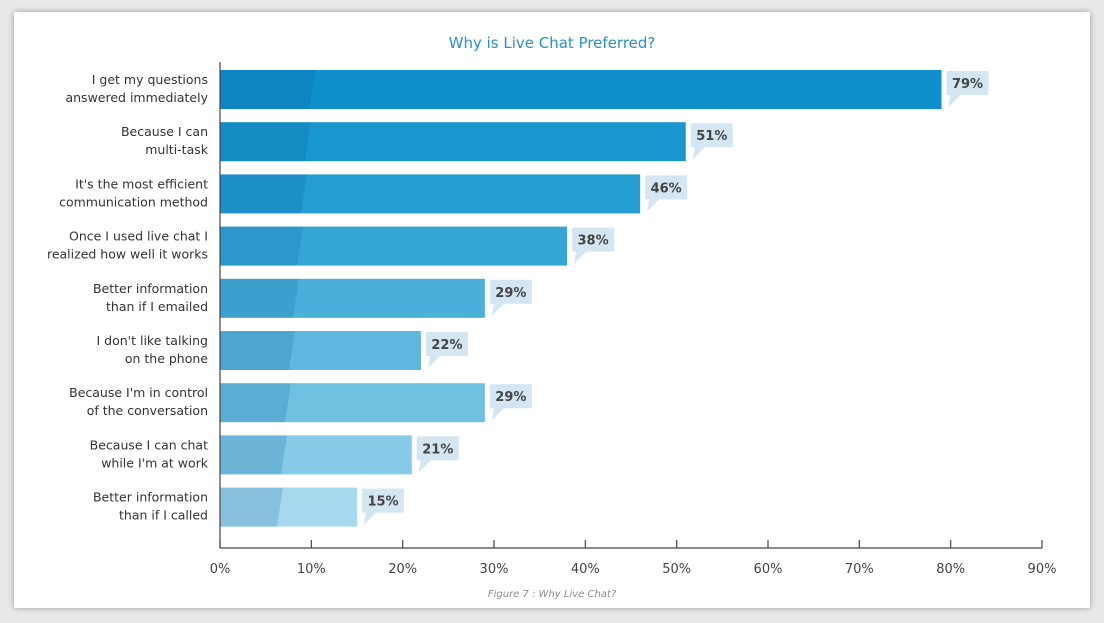  What do you see at coordinates (402, 569) in the screenshot?
I see `x-tick-label: 20%` at bounding box center [402, 569].